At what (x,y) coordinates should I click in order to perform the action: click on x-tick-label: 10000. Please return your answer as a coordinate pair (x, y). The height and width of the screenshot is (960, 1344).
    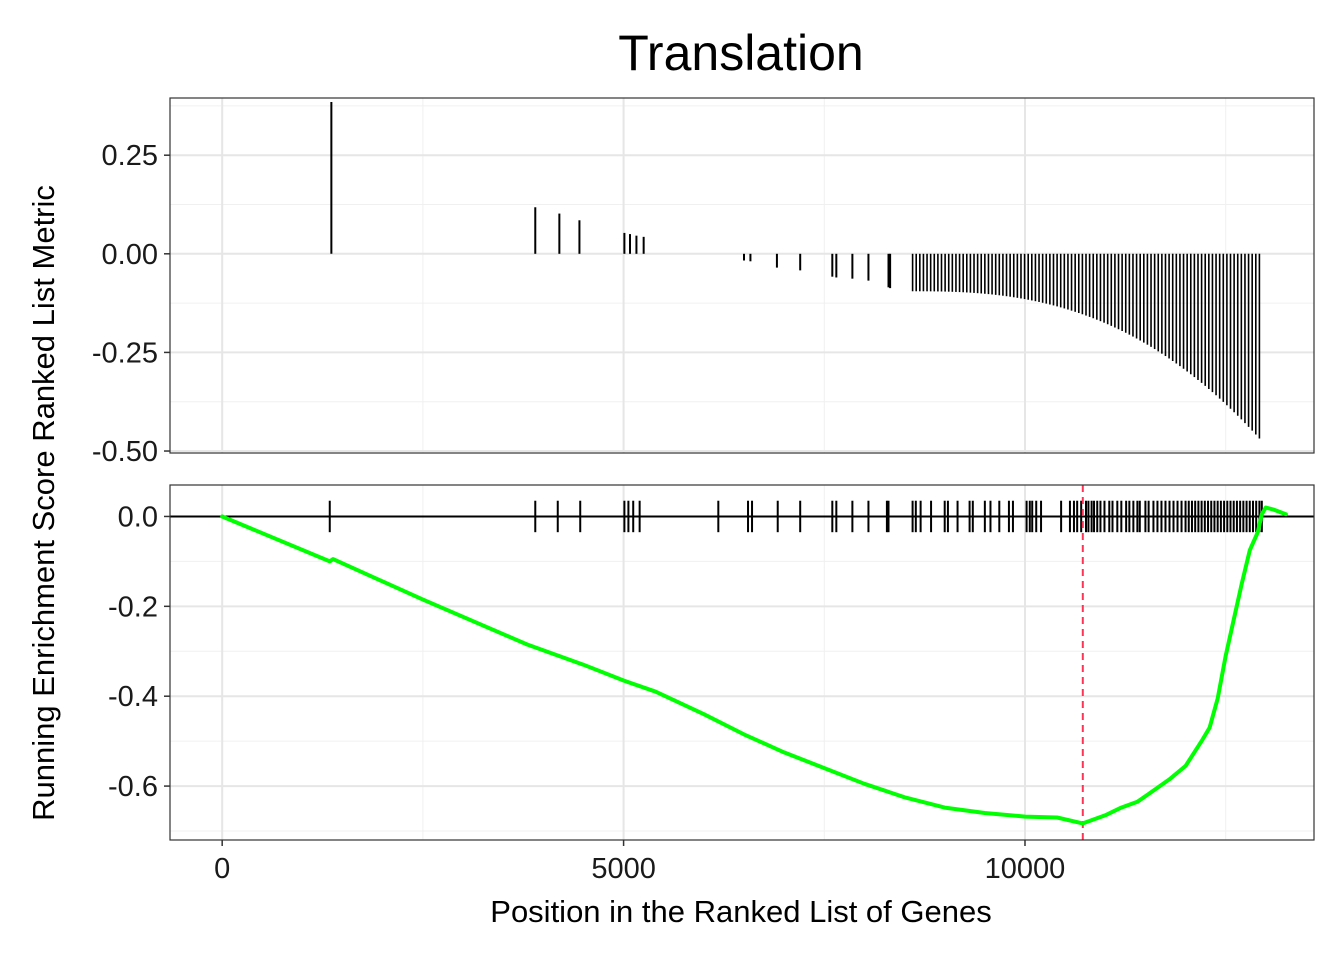
    Looking at the image, I should click on (1025, 869).